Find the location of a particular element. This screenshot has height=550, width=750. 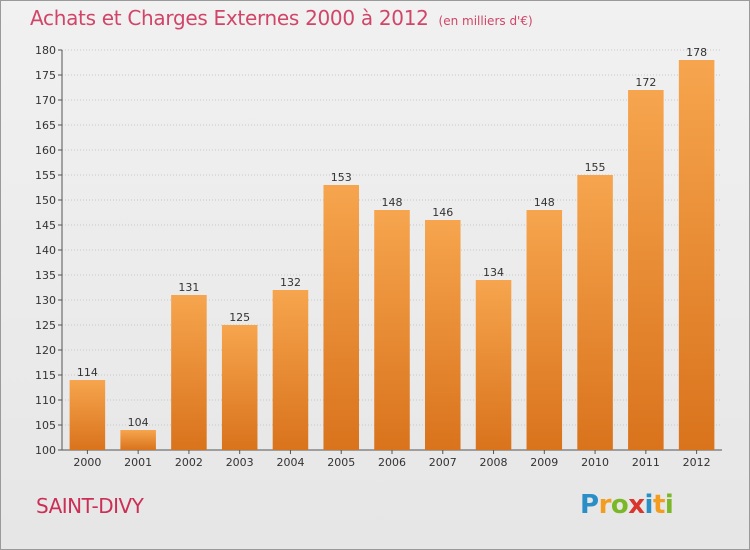

logo-letter: x is located at coordinates (636, 505).